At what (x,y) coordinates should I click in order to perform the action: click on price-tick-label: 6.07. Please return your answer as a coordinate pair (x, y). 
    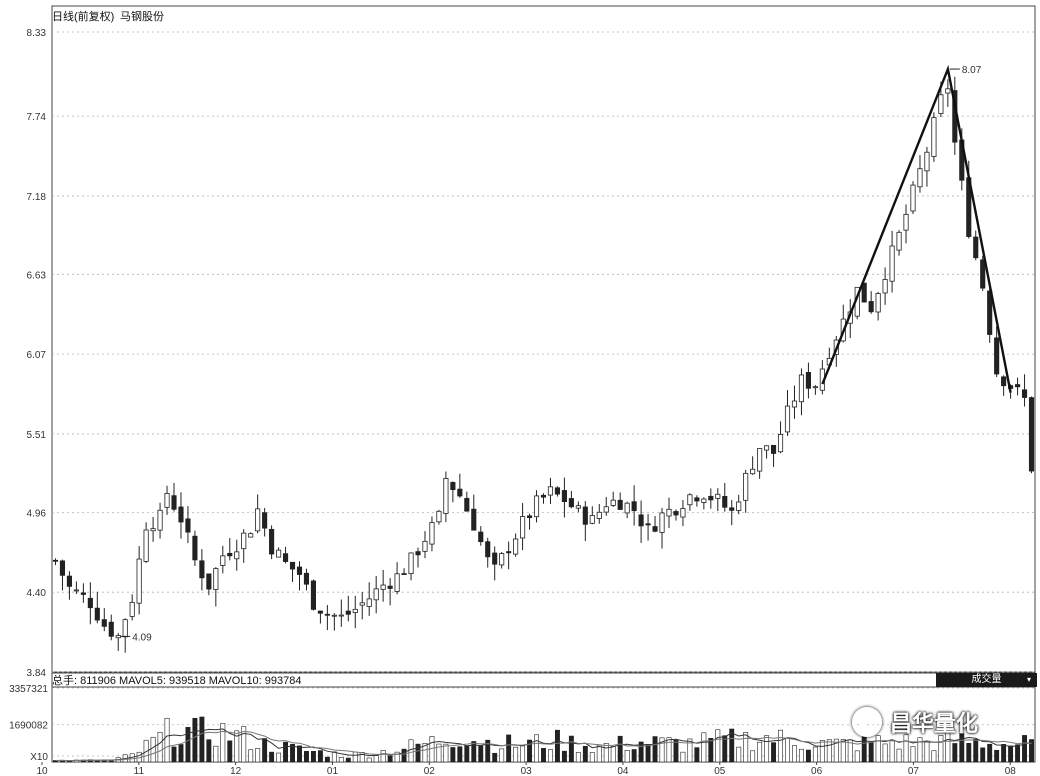
    Looking at the image, I should click on (37, 355).